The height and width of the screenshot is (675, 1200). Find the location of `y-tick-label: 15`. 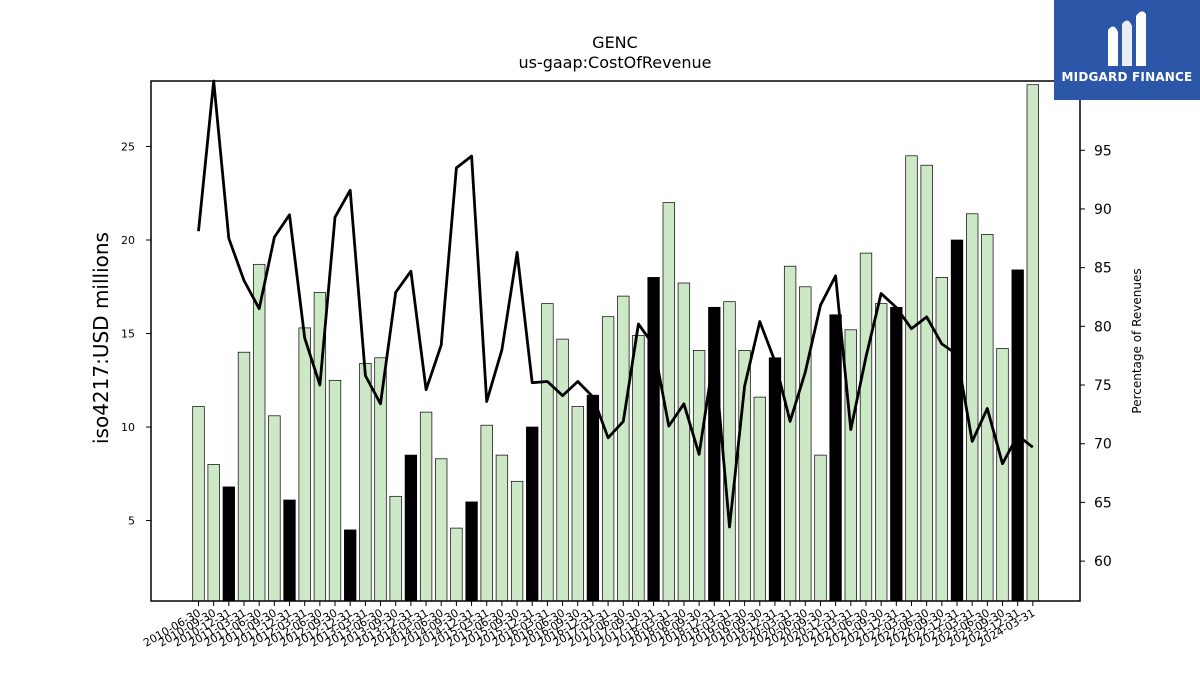

y-tick-label: 15 is located at coordinates (128, 334).